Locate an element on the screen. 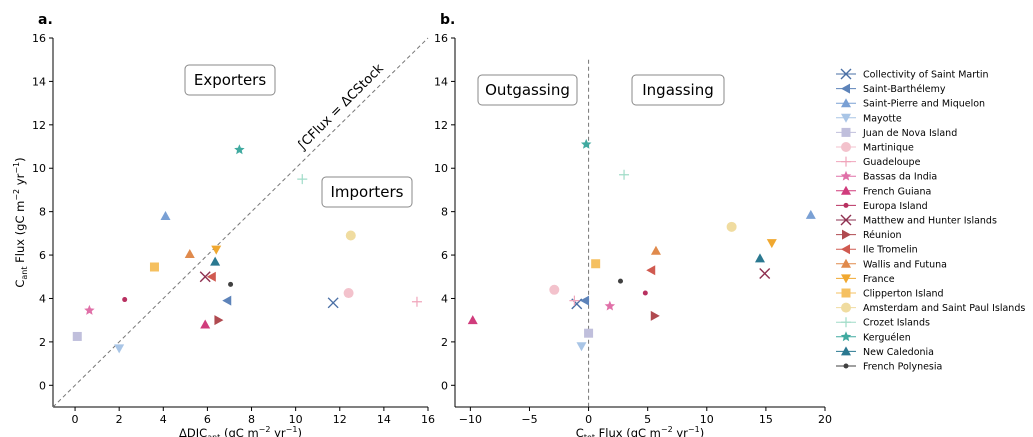 The image size is (1033, 437). legend-item-wallis-and-futuna: Wallis and Futuna is located at coordinates (891, 264).